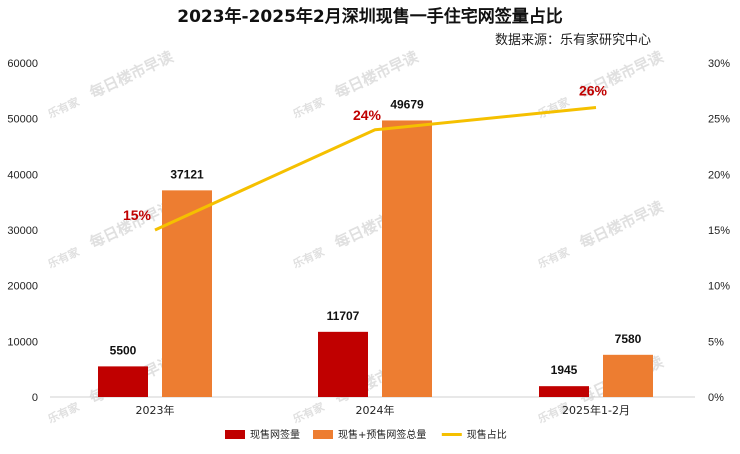  I want to click on y-right-tick-label: 20%, so click(719, 175).